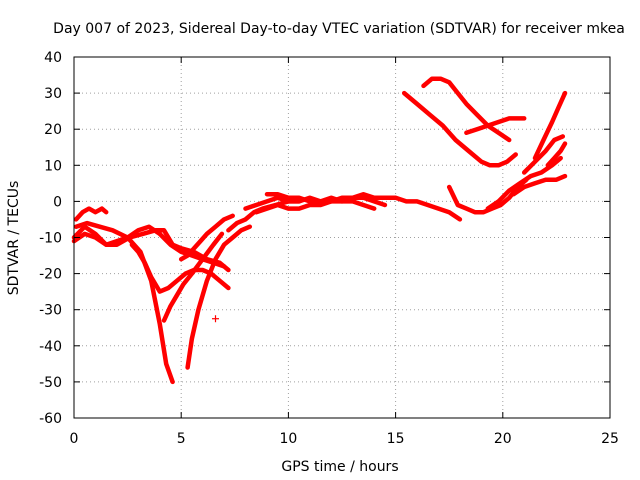 Image resolution: width=640 pixels, height=480 pixels. Describe the element at coordinates (14, 238) in the screenshot. I see `y-axis-label: SDTVAR / TECUs` at that location.